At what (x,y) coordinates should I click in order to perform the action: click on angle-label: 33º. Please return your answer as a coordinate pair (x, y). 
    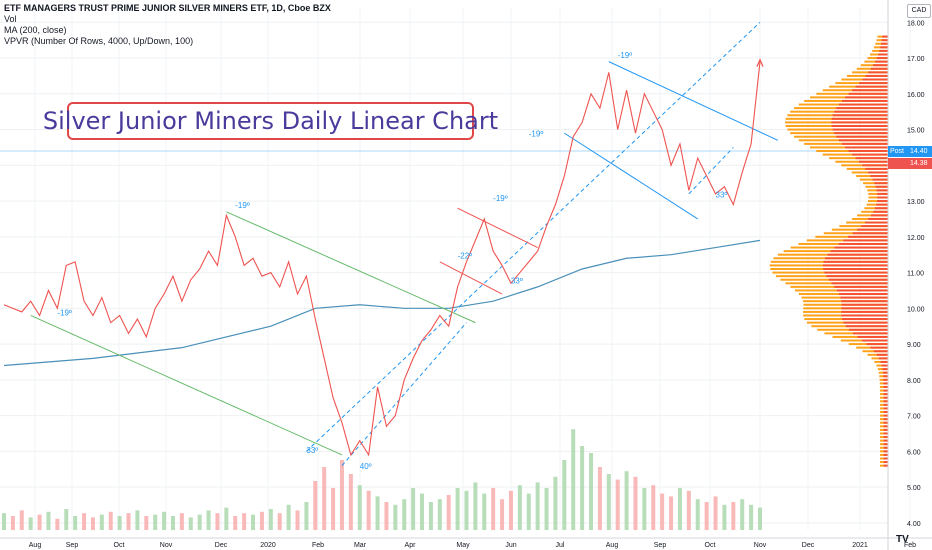
    Looking at the image, I should click on (312, 450).